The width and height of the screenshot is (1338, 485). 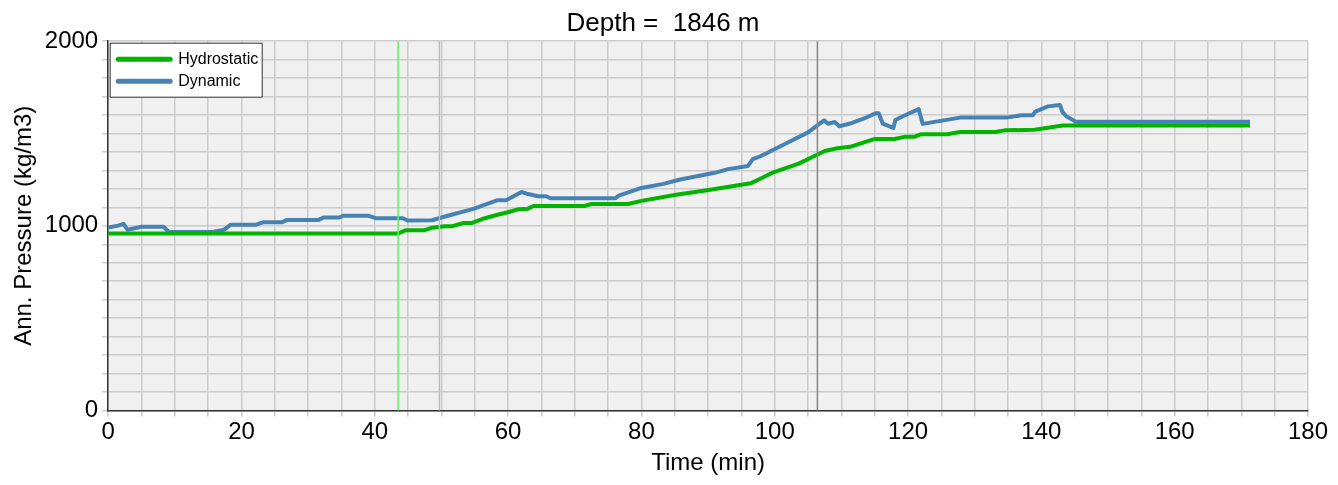 What do you see at coordinates (241, 431) in the screenshot?
I see `x-tick-label: 20` at bounding box center [241, 431].